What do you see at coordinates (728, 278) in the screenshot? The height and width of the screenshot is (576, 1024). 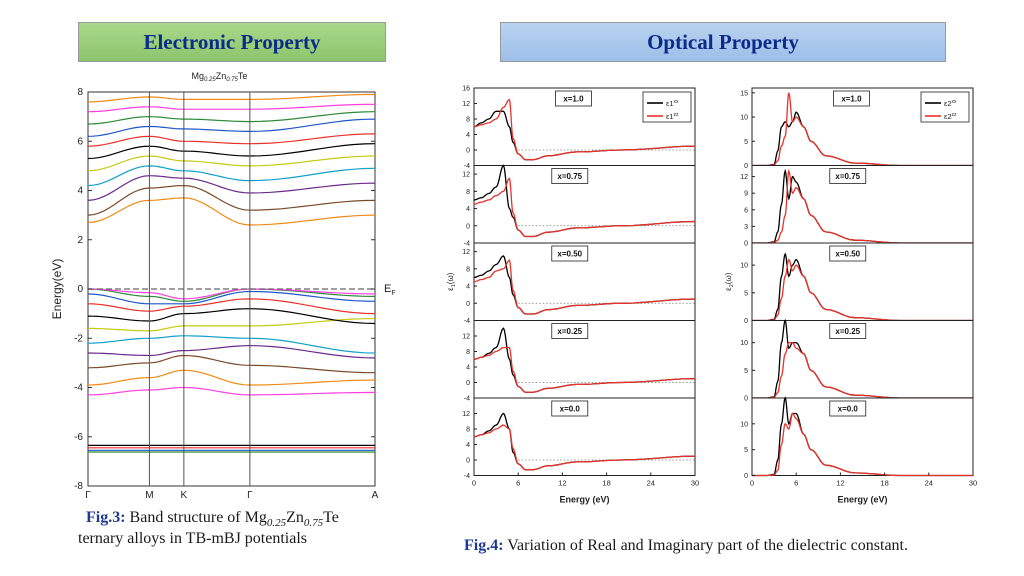 I see `eps2-y-axis-rest: (ω)` at bounding box center [728, 278].